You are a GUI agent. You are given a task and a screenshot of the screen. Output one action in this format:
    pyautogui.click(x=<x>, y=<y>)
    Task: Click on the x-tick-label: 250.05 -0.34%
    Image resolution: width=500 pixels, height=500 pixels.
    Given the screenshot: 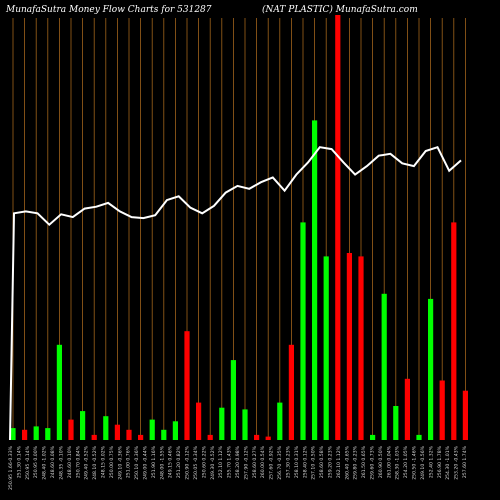 What is the action you would take?
    pyautogui.click(x=196, y=462)
    